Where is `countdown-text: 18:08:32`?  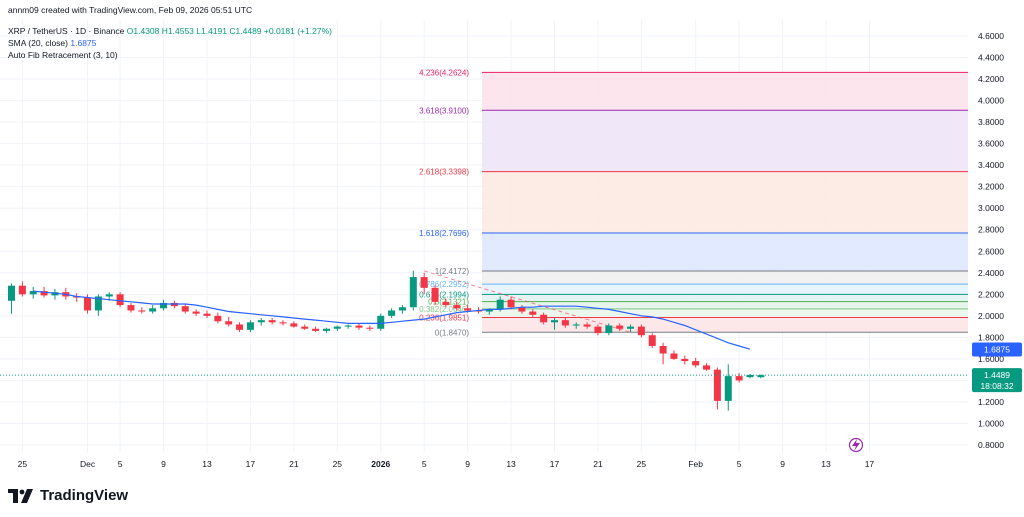
countdown-text: 18:08:32 is located at coordinates (996, 386).